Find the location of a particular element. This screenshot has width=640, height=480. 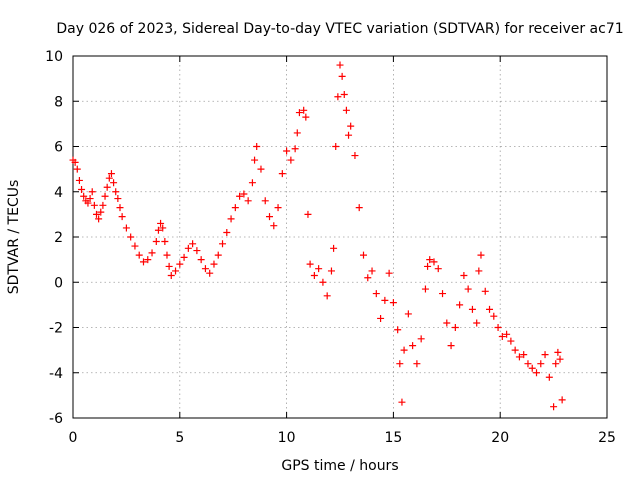

y-tick-label: -2 is located at coordinates (56, 329).